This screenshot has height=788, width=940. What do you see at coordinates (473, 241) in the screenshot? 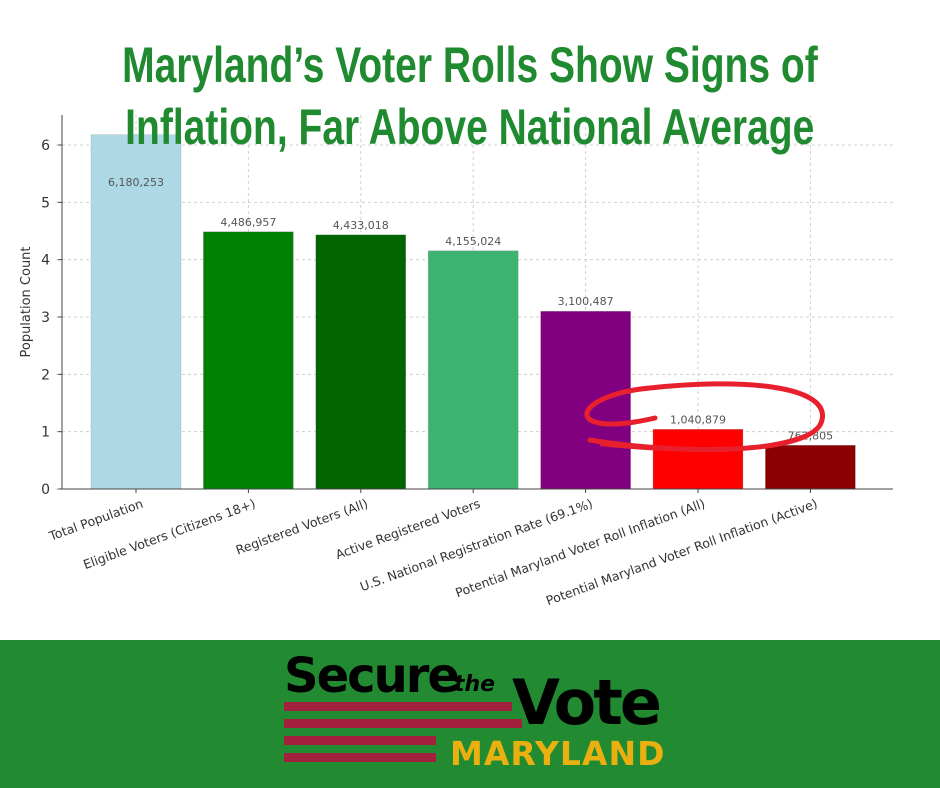
I see `bar-value-label: 4,155,024` at bounding box center [473, 241].